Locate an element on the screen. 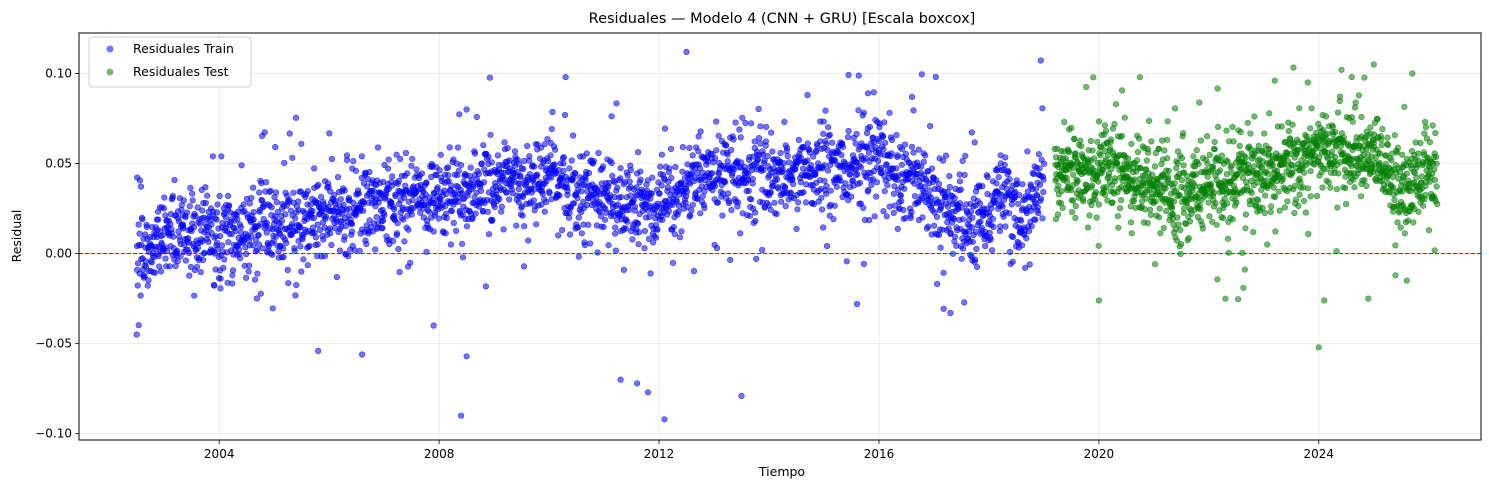 The image size is (1489, 490). y-axis-ticks: −0.10 −0.05 0.00 0.05 0.10 is located at coordinates (57, 254).